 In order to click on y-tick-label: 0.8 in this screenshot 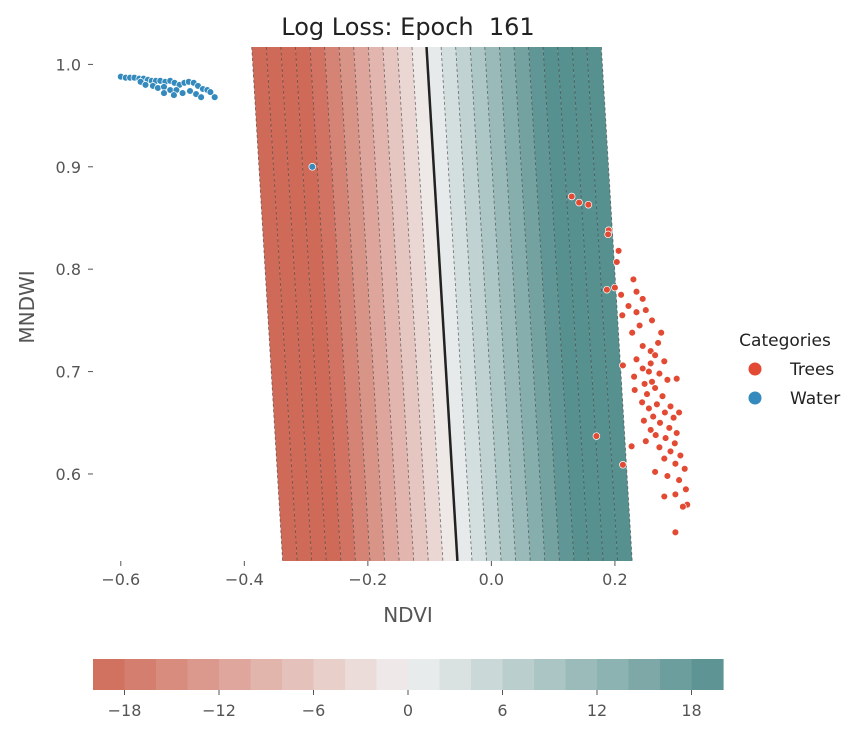, I will do `click(68, 269)`.